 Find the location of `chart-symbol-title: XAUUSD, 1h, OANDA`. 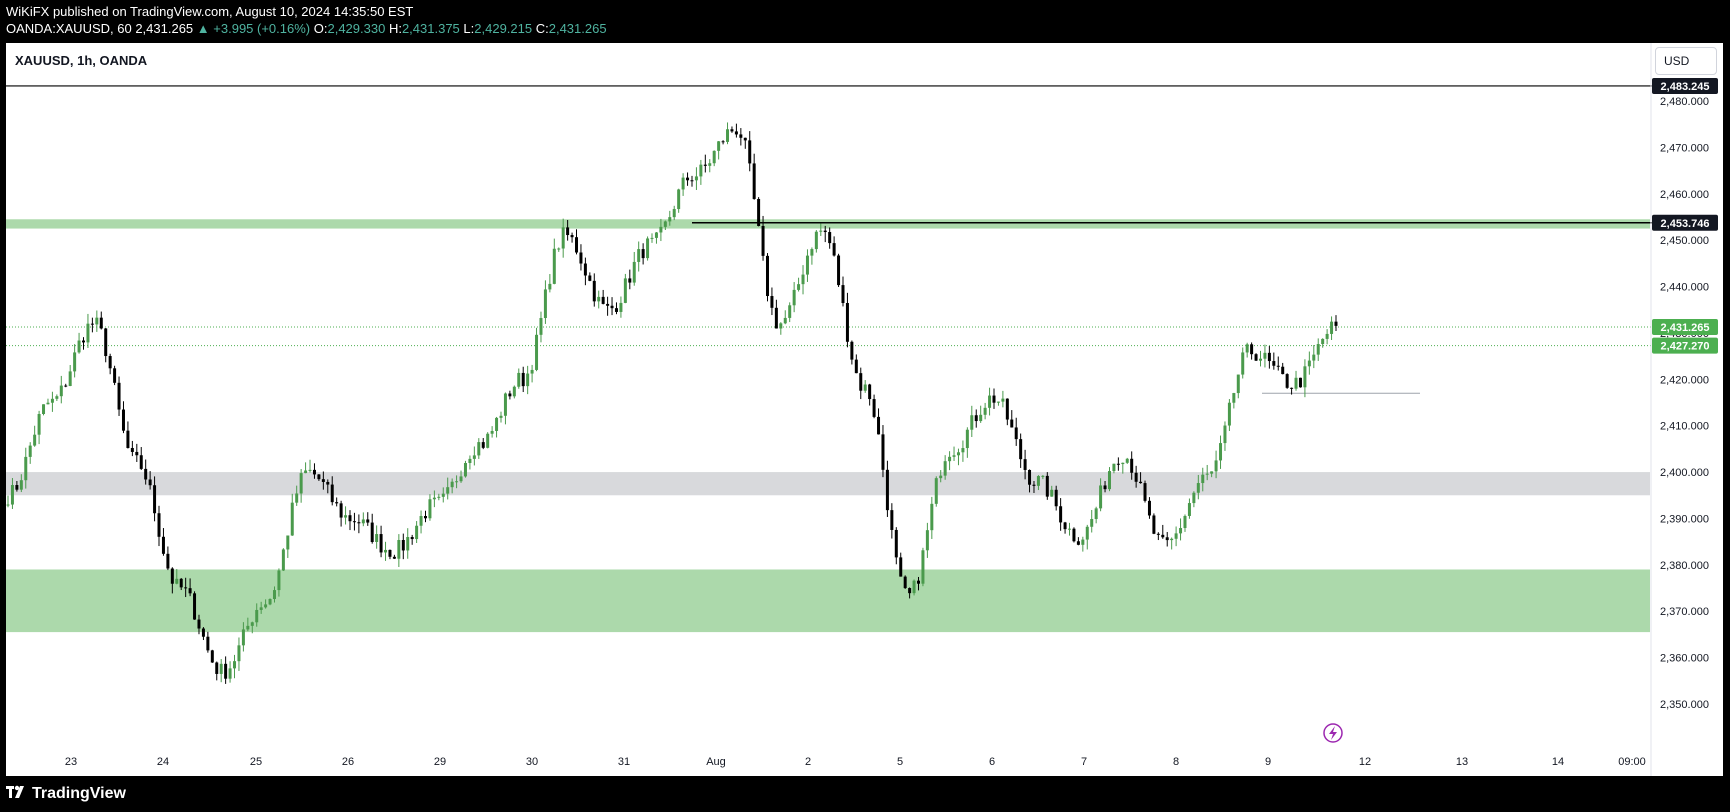

chart-symbol-title: XAUUSD, 1h, OANDA is located at coordinates (81, 60).